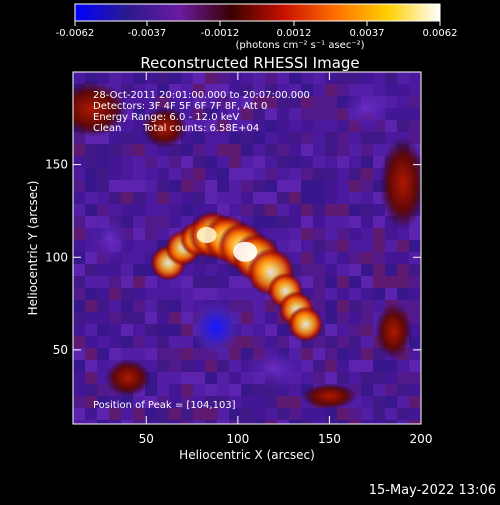  I want to click on red-patch, so click(400, 183).